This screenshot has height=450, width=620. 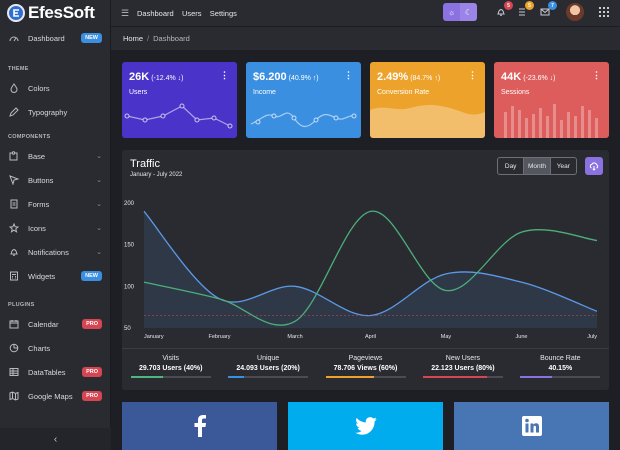 What do you see at coordinates (13, 180) in the screenshot?
I see `cursor-icon` at bounding box center [13, 180].